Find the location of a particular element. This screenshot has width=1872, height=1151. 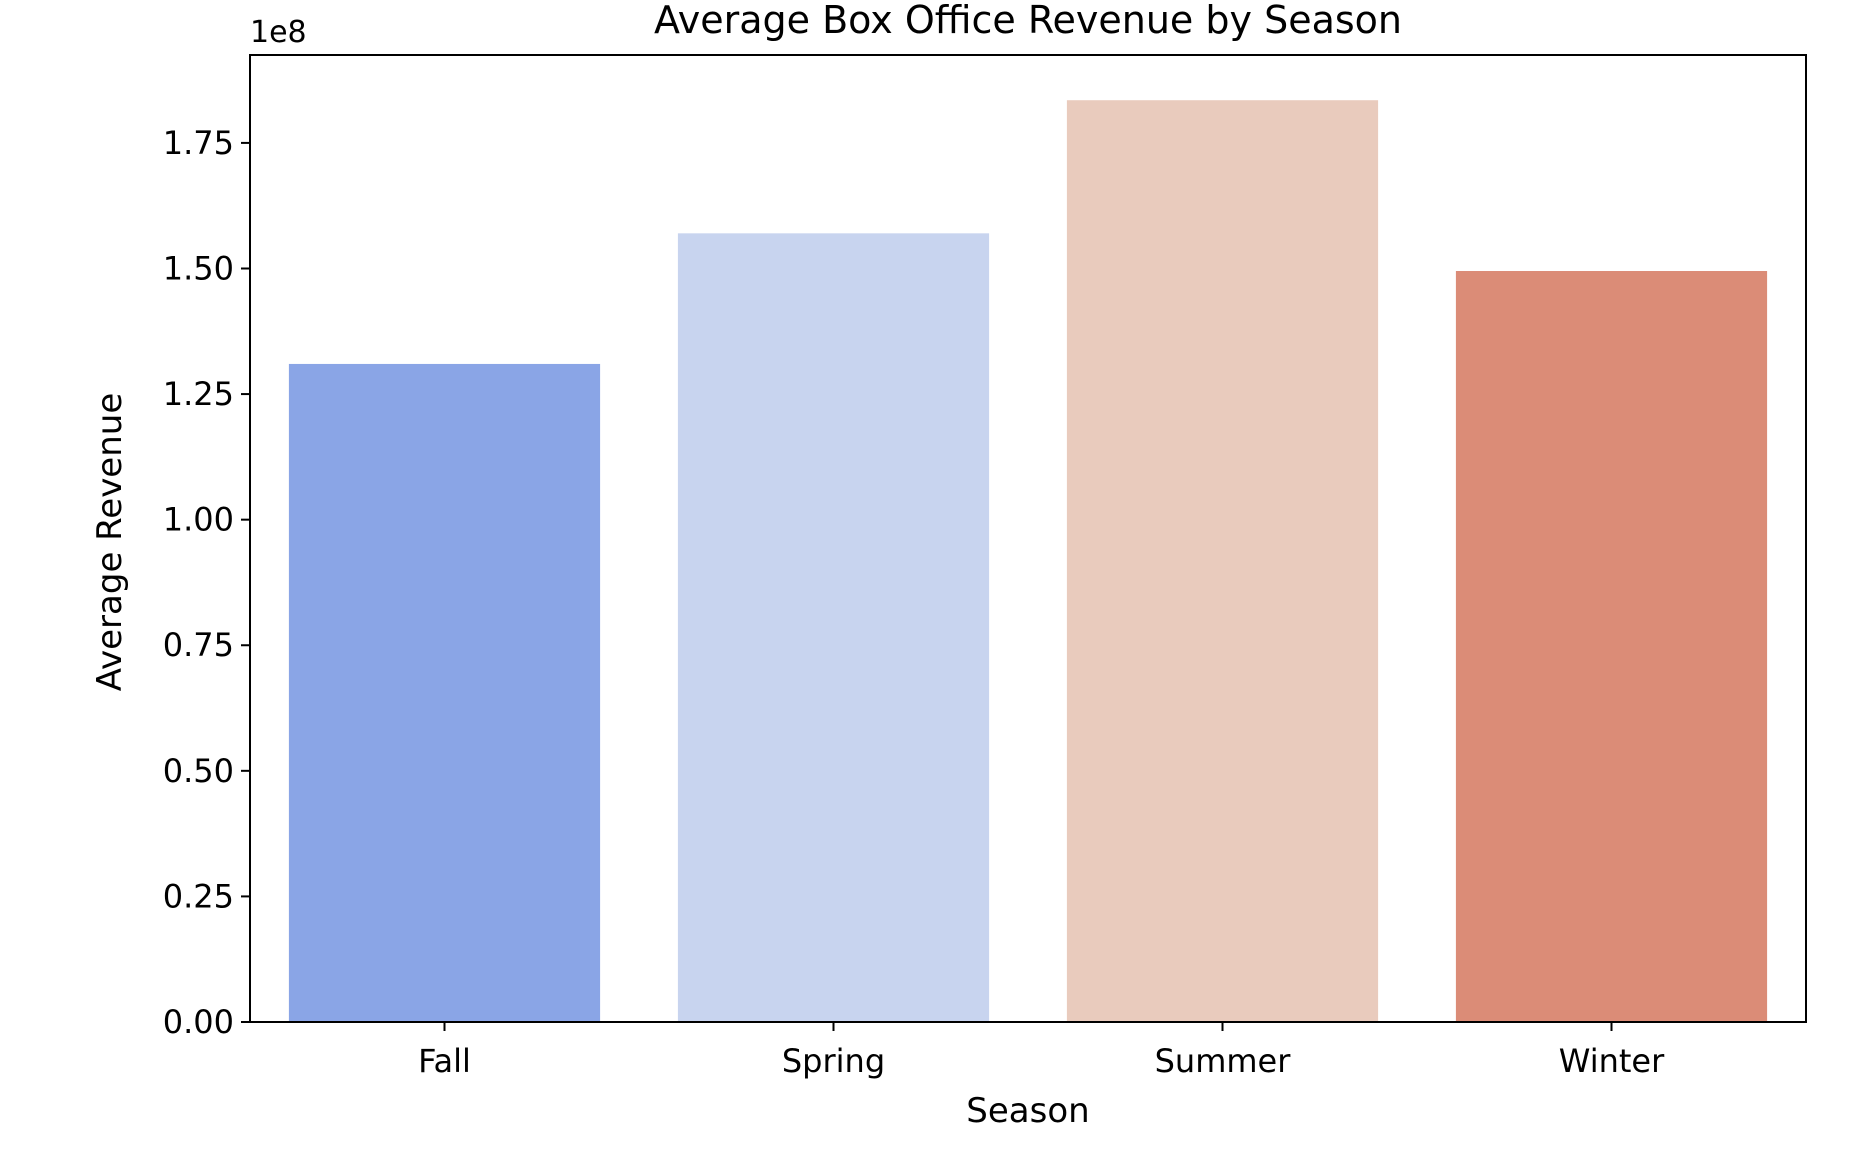

y-tick-label: 1.75 is located at coordinates (198, 143).